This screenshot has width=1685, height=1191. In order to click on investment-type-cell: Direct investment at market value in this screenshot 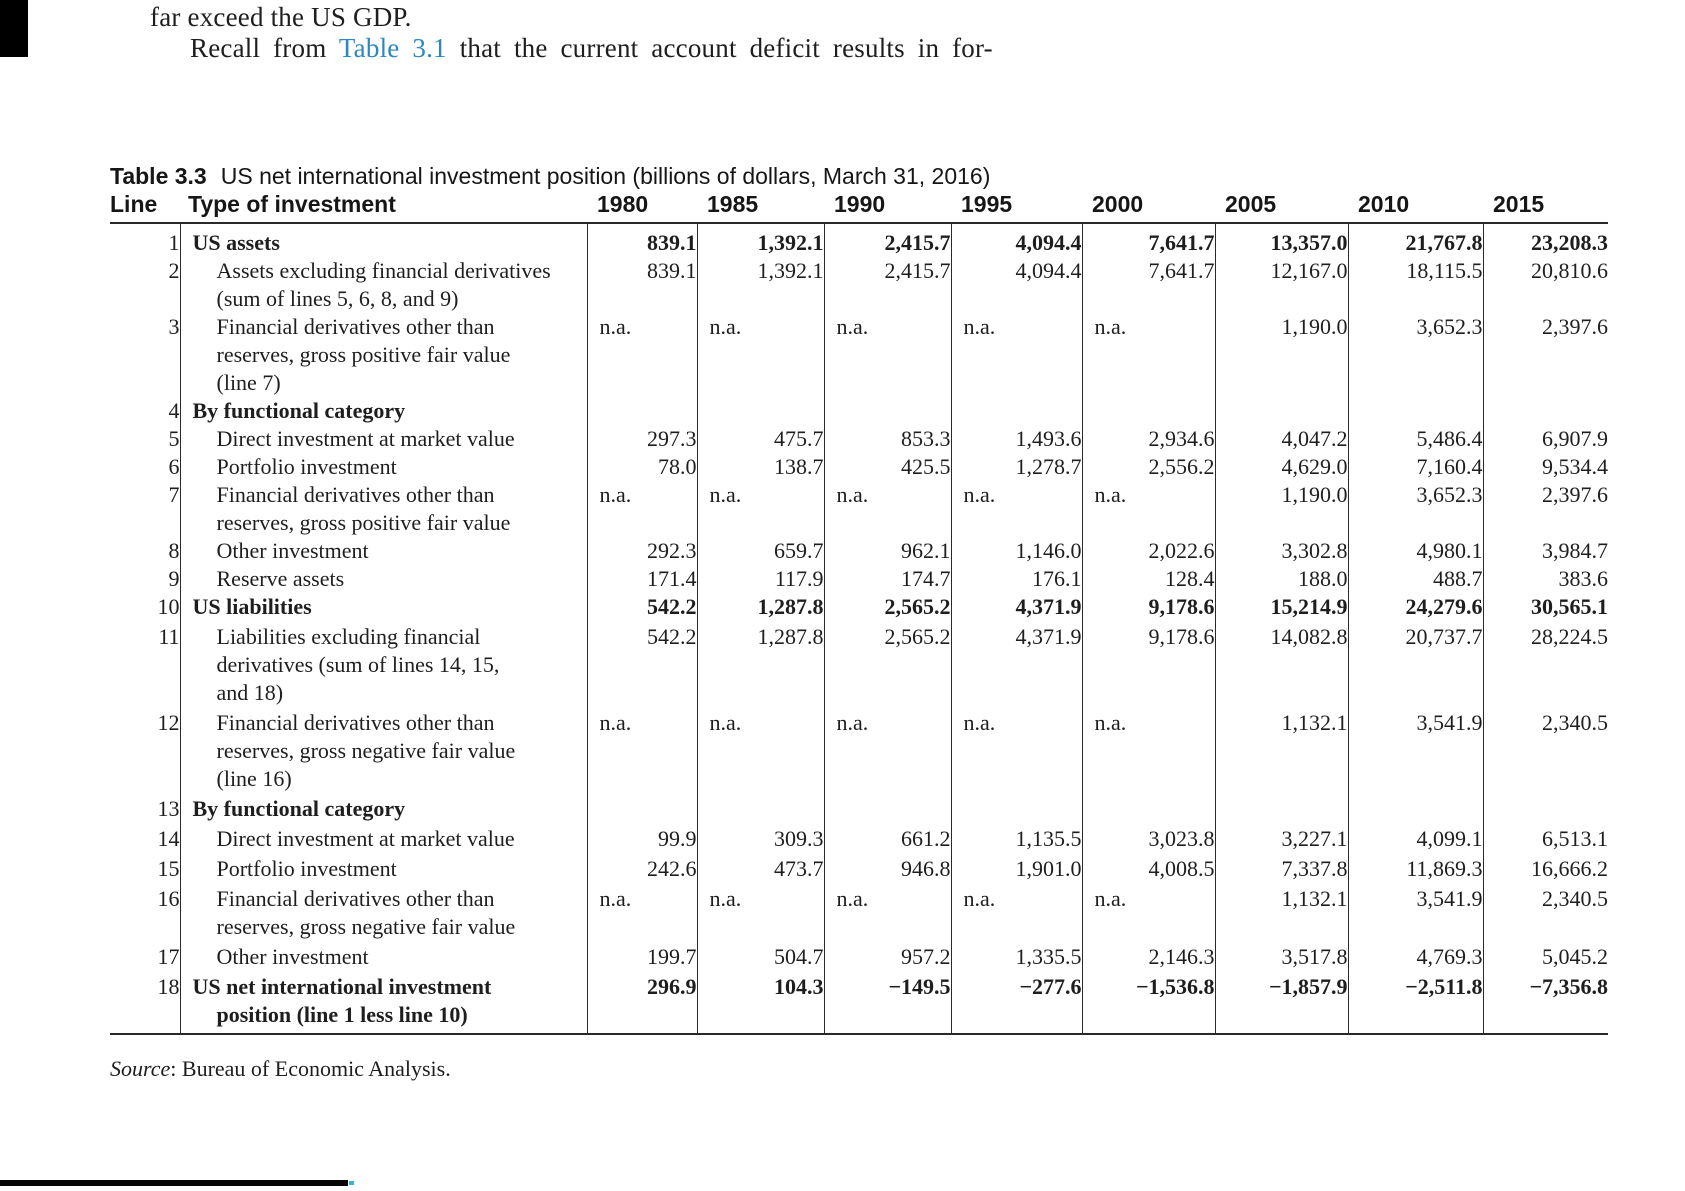, I will do `click(383, 439)`.